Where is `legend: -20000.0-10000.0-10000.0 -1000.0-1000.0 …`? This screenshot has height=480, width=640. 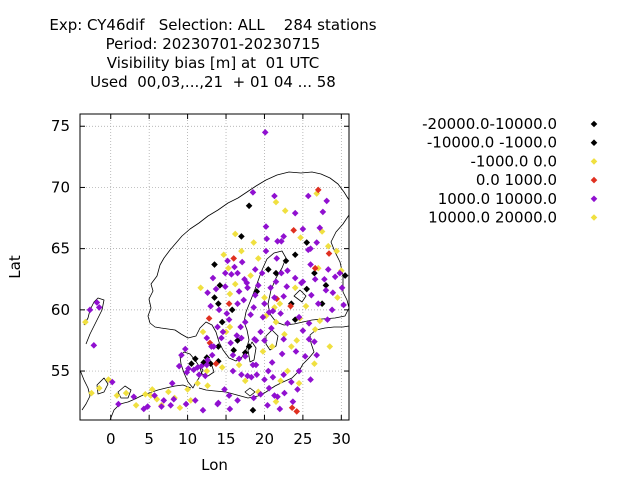 legend: -20000.0-10000.0-10000.0 -1000.0-1000.0 … is located at coordinates (510, 171).